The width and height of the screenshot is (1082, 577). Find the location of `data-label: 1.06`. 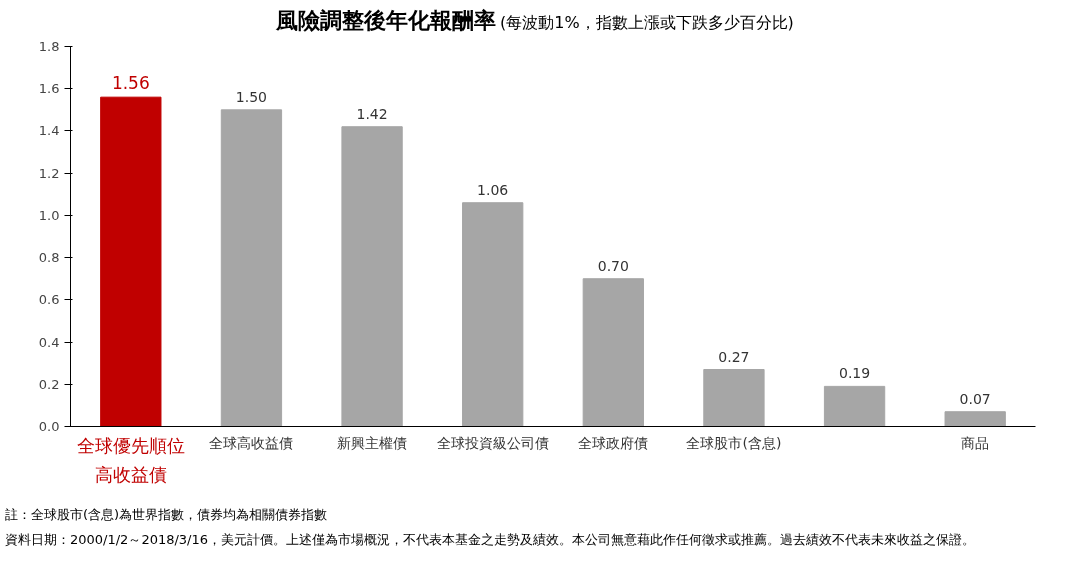

data-label: 1.06 is located at coordinates (493, 190).